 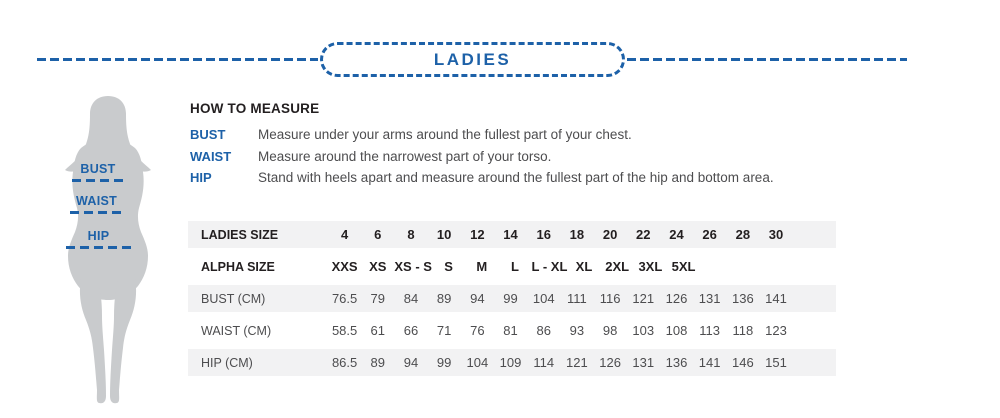 What do you see at coordinates (201, 177) in the screenshot?
I see `measure-term: HIP` at bounding box center [201, 177].